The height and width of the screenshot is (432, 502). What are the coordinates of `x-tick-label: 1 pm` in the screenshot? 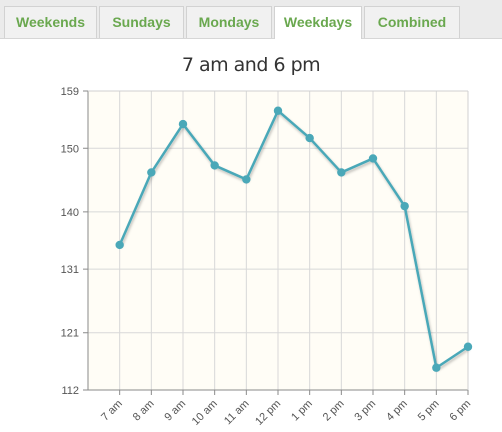 It's located at (302, 411).